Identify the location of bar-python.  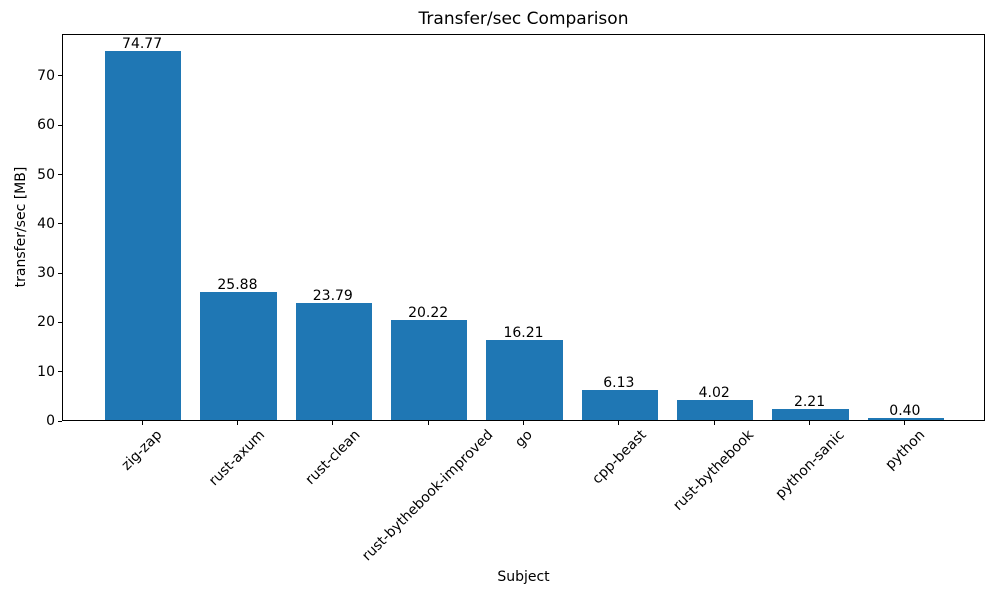
(906, 419).